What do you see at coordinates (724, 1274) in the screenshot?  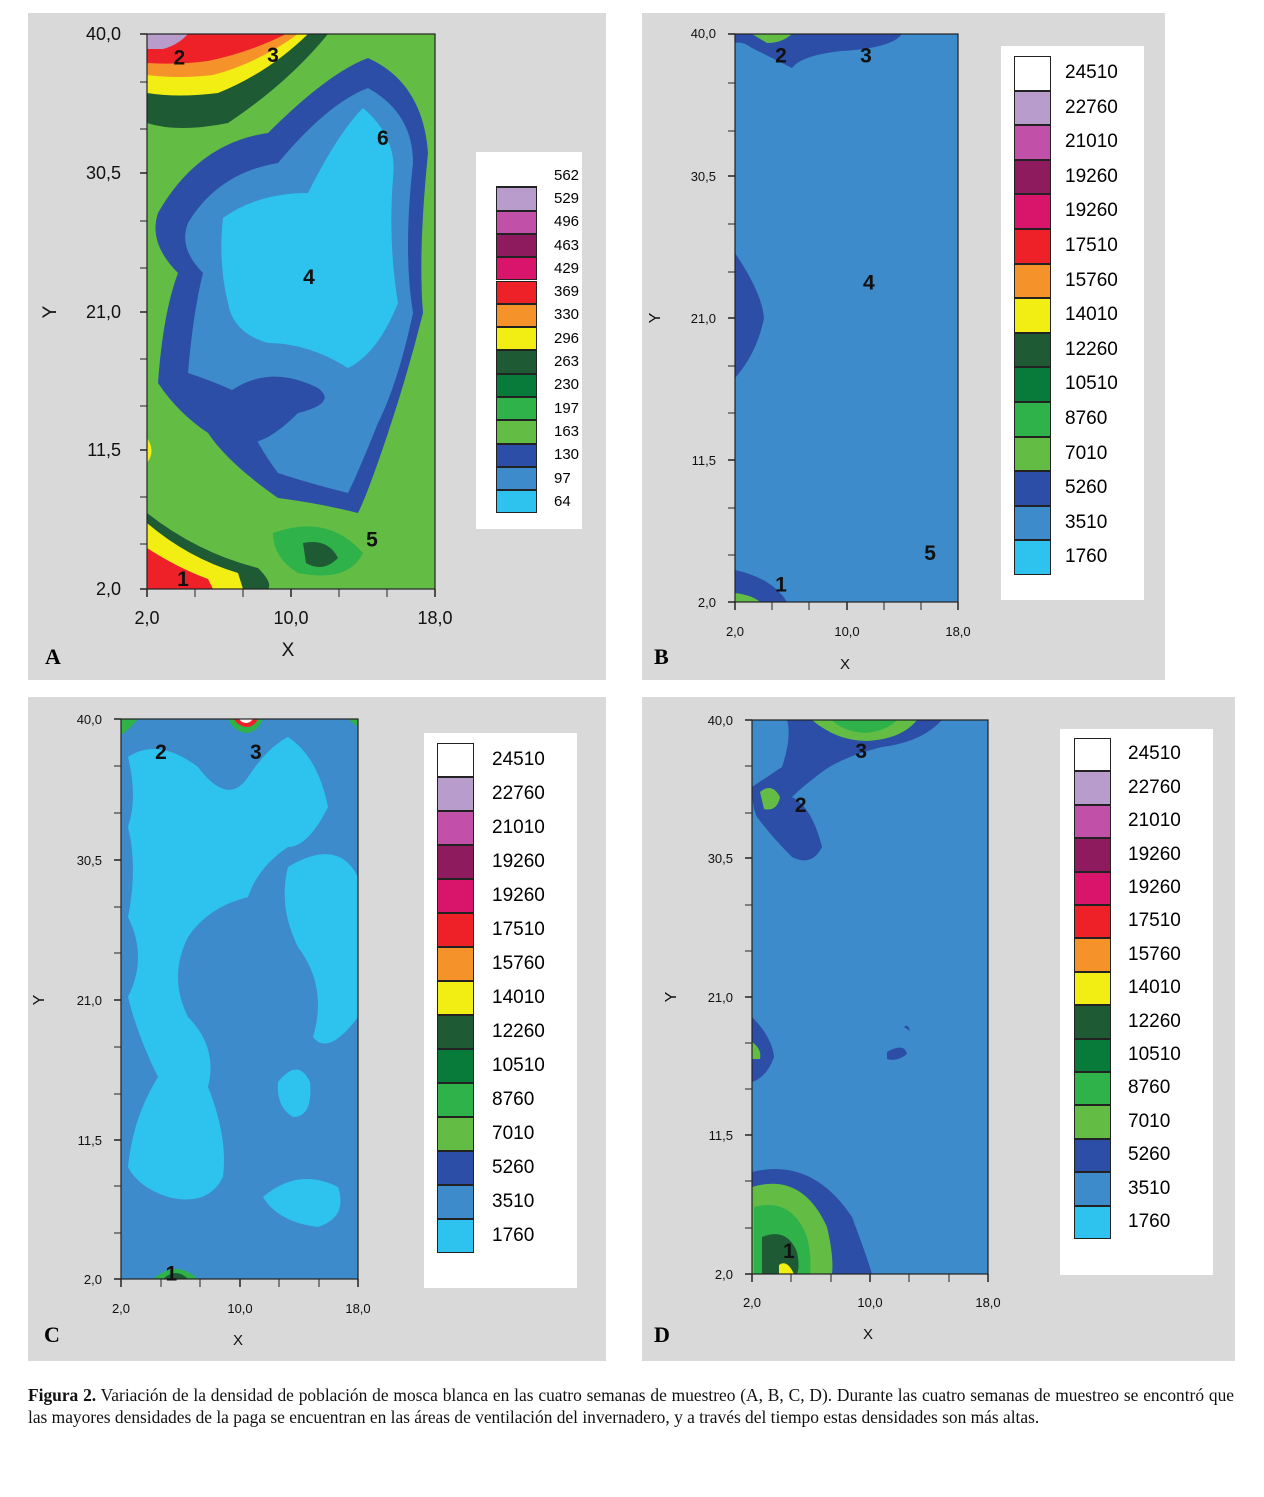 I see `y-tick-label: 2,0` at bounding box center [724, 1274].